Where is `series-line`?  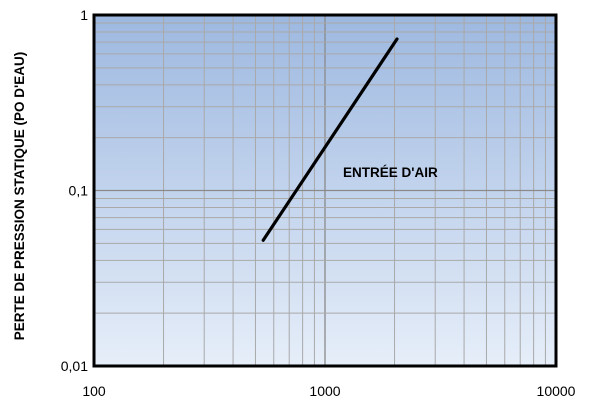
series-line is located at coordinates (330, 139).